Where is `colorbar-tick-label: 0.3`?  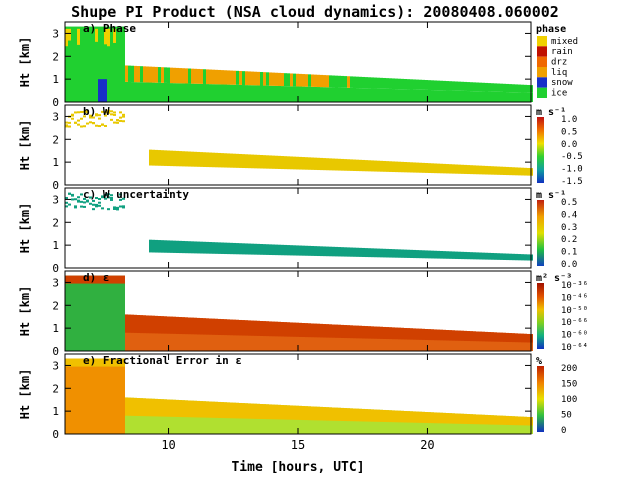
colorbar-tick-label: 0.3 is located at coordinates (569, 228).